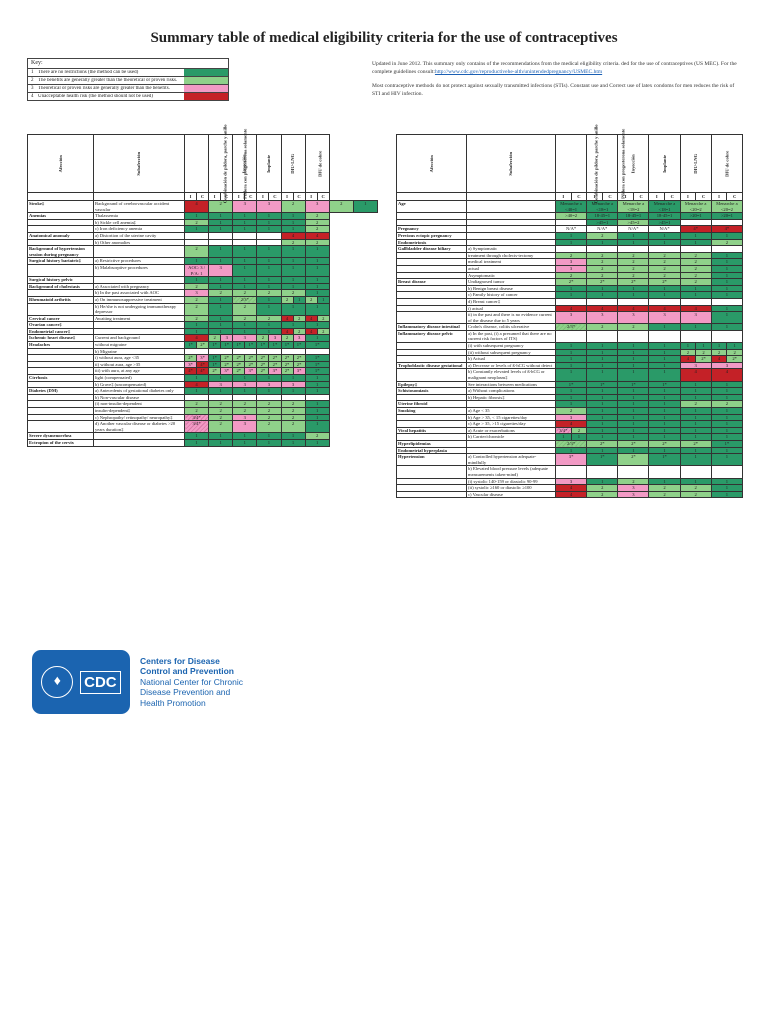  Describe the element at coordinates (203, 364) in the screenshot. I see `rating-cell: 4*` at that location.